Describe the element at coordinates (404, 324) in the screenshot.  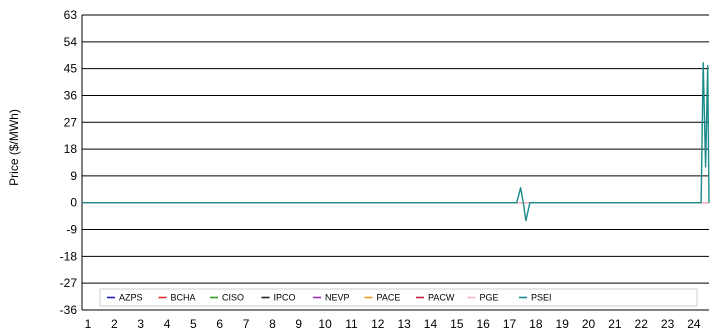
I see `x-tick-label: 13` at that location.